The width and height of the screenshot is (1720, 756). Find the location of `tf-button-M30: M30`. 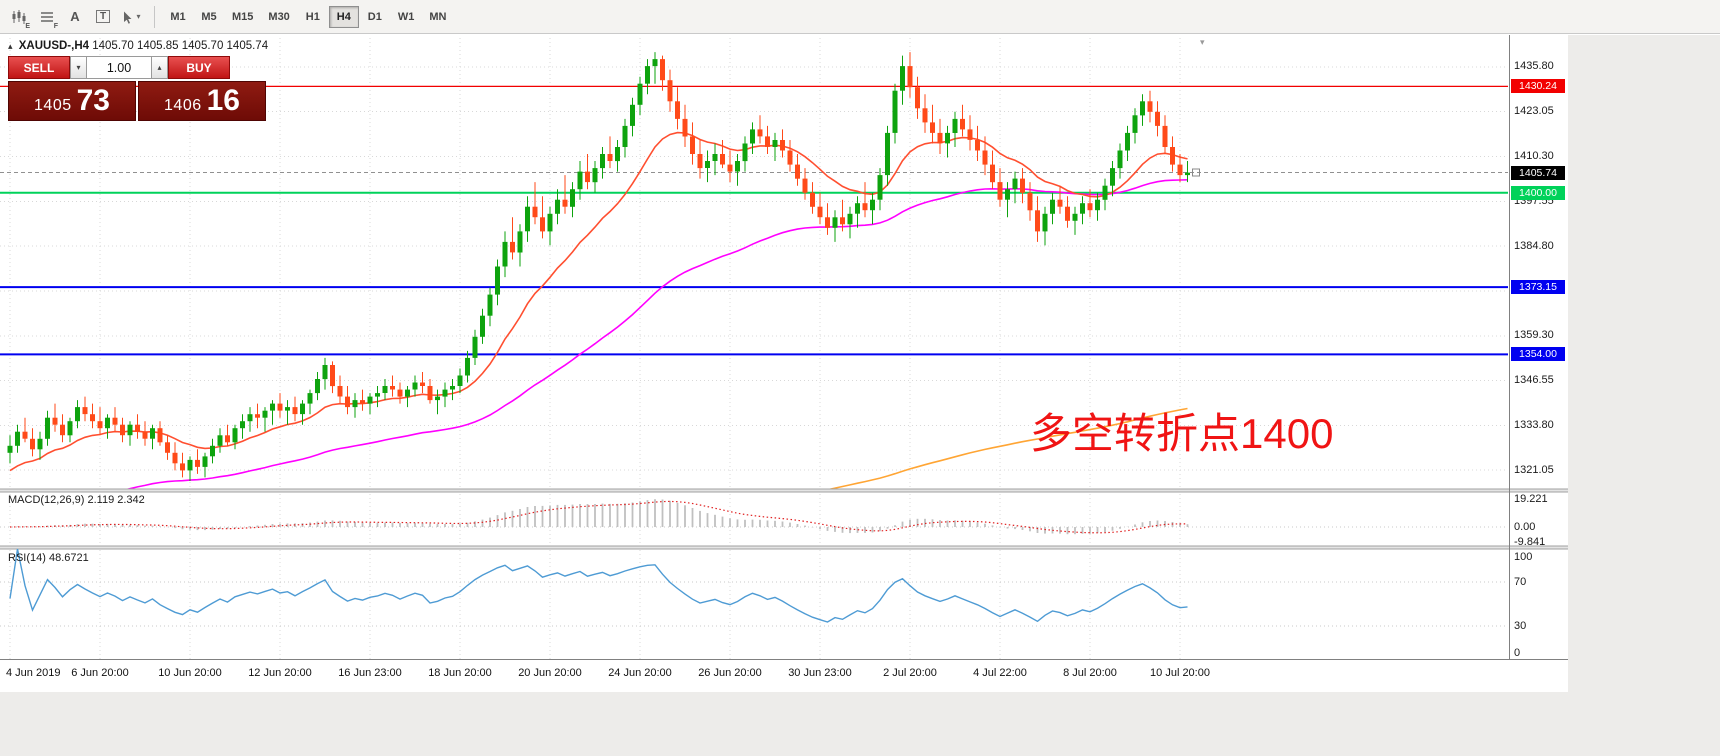

tf-button-M30: M30 is located at coordinates (279, 16).